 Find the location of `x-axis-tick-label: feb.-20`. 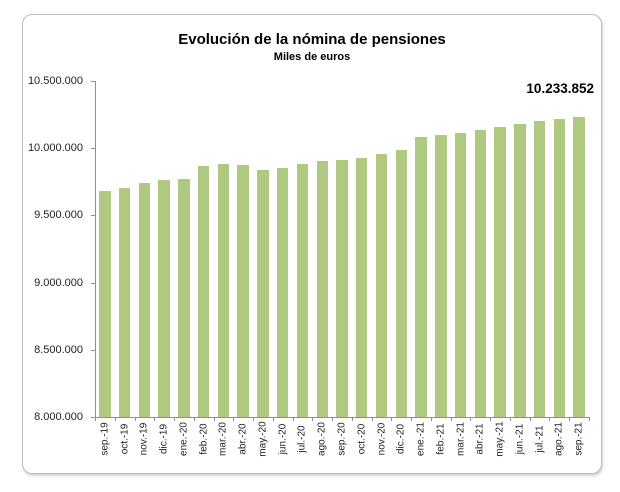

x-axis-tick-label: feb.-20 is located at coordinates (204, 439).